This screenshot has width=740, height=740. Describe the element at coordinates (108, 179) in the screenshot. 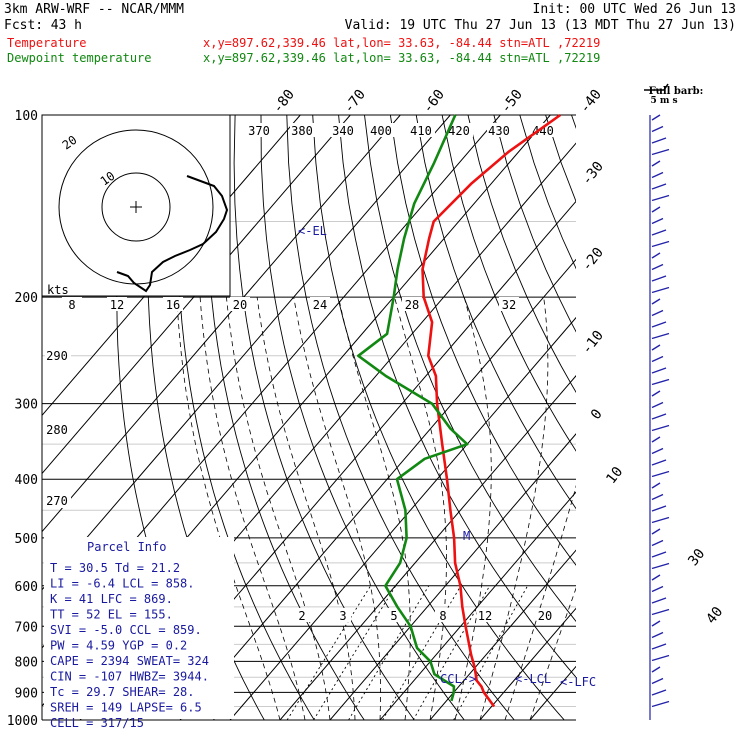

I see `hodo-ring-10: 10` at that location.